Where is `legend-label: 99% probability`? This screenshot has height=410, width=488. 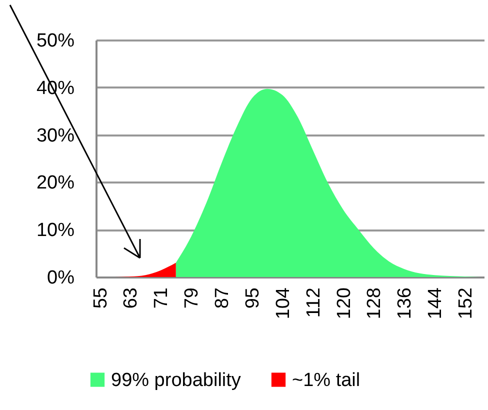
legend-label: 99% probability is located at coordinates (176, 380).